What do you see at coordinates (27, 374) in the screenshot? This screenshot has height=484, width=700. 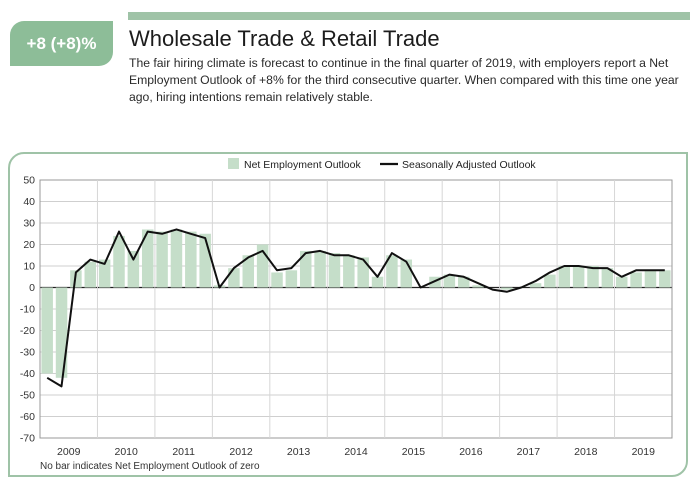 I see `y-tick-label: -40` at bounding box center [27, 374].